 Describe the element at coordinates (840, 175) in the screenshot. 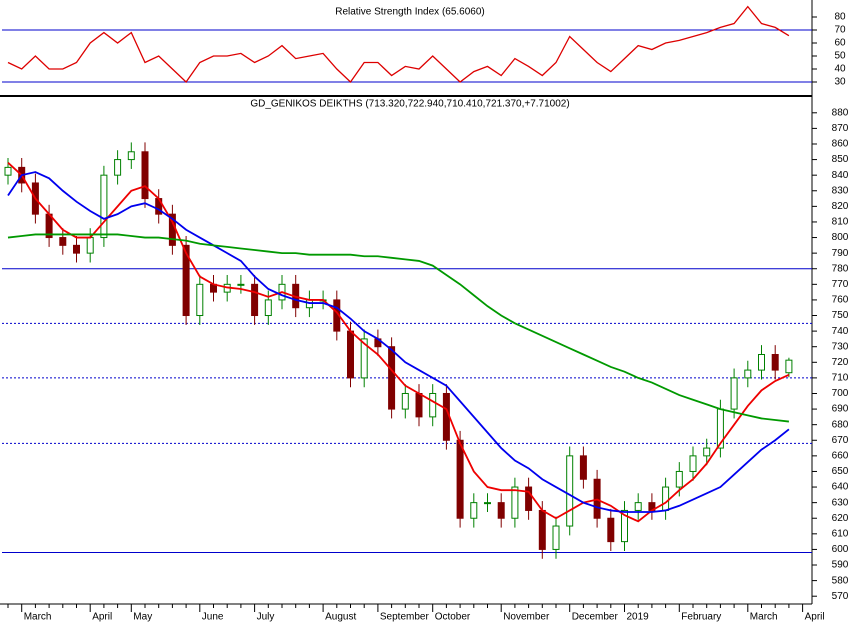

I see `y-tick-label: 840` at that location.